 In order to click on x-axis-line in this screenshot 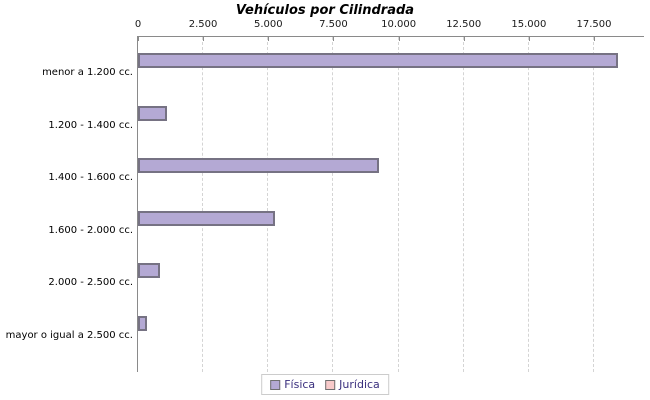, I will do `click(390, 36)`.